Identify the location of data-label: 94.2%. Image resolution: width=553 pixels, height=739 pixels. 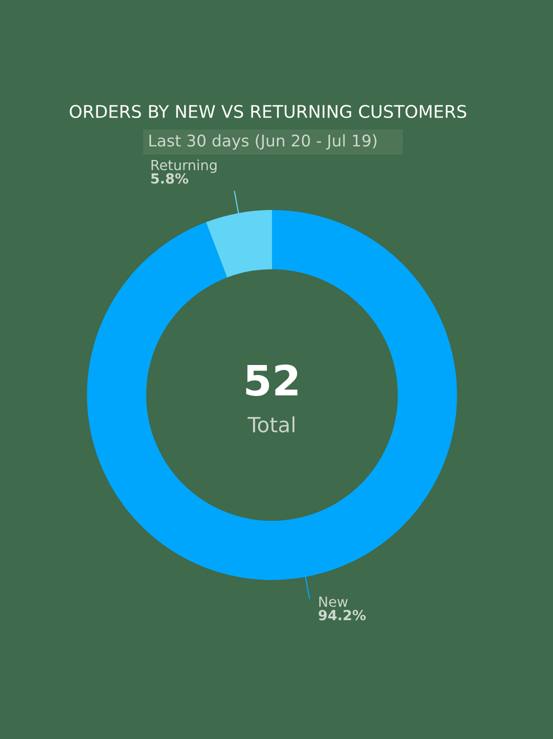
(342, 615).